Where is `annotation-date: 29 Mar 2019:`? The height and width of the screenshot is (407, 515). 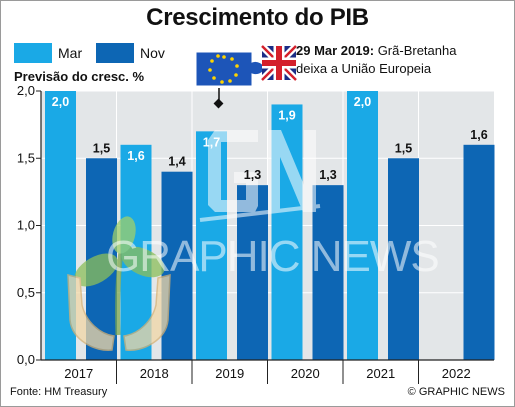 annotation-date: 29 Mar 2019: is located at coordinates (335, 50).